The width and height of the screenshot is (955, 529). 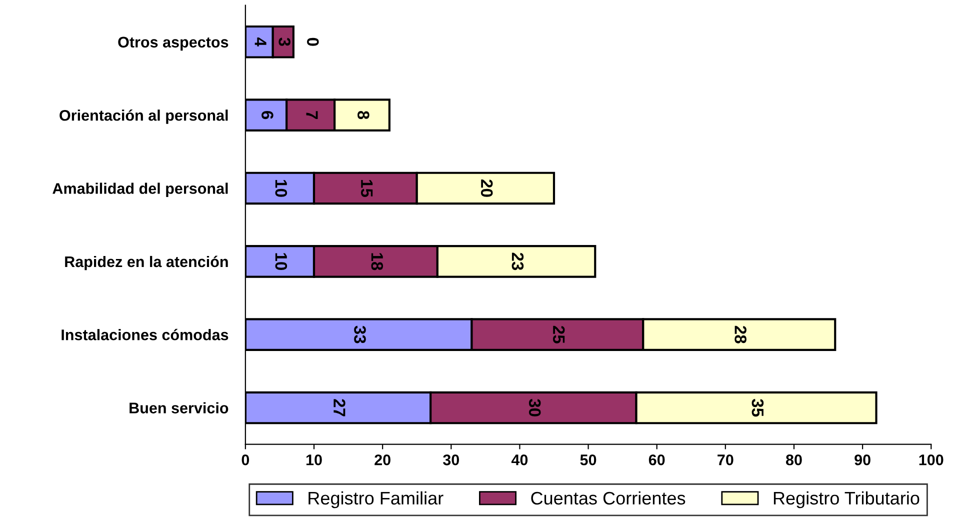 What do you see at coordinates (360, 335) in the screenshot?
I see `data-label: 33` at bounding box center [360, 335].